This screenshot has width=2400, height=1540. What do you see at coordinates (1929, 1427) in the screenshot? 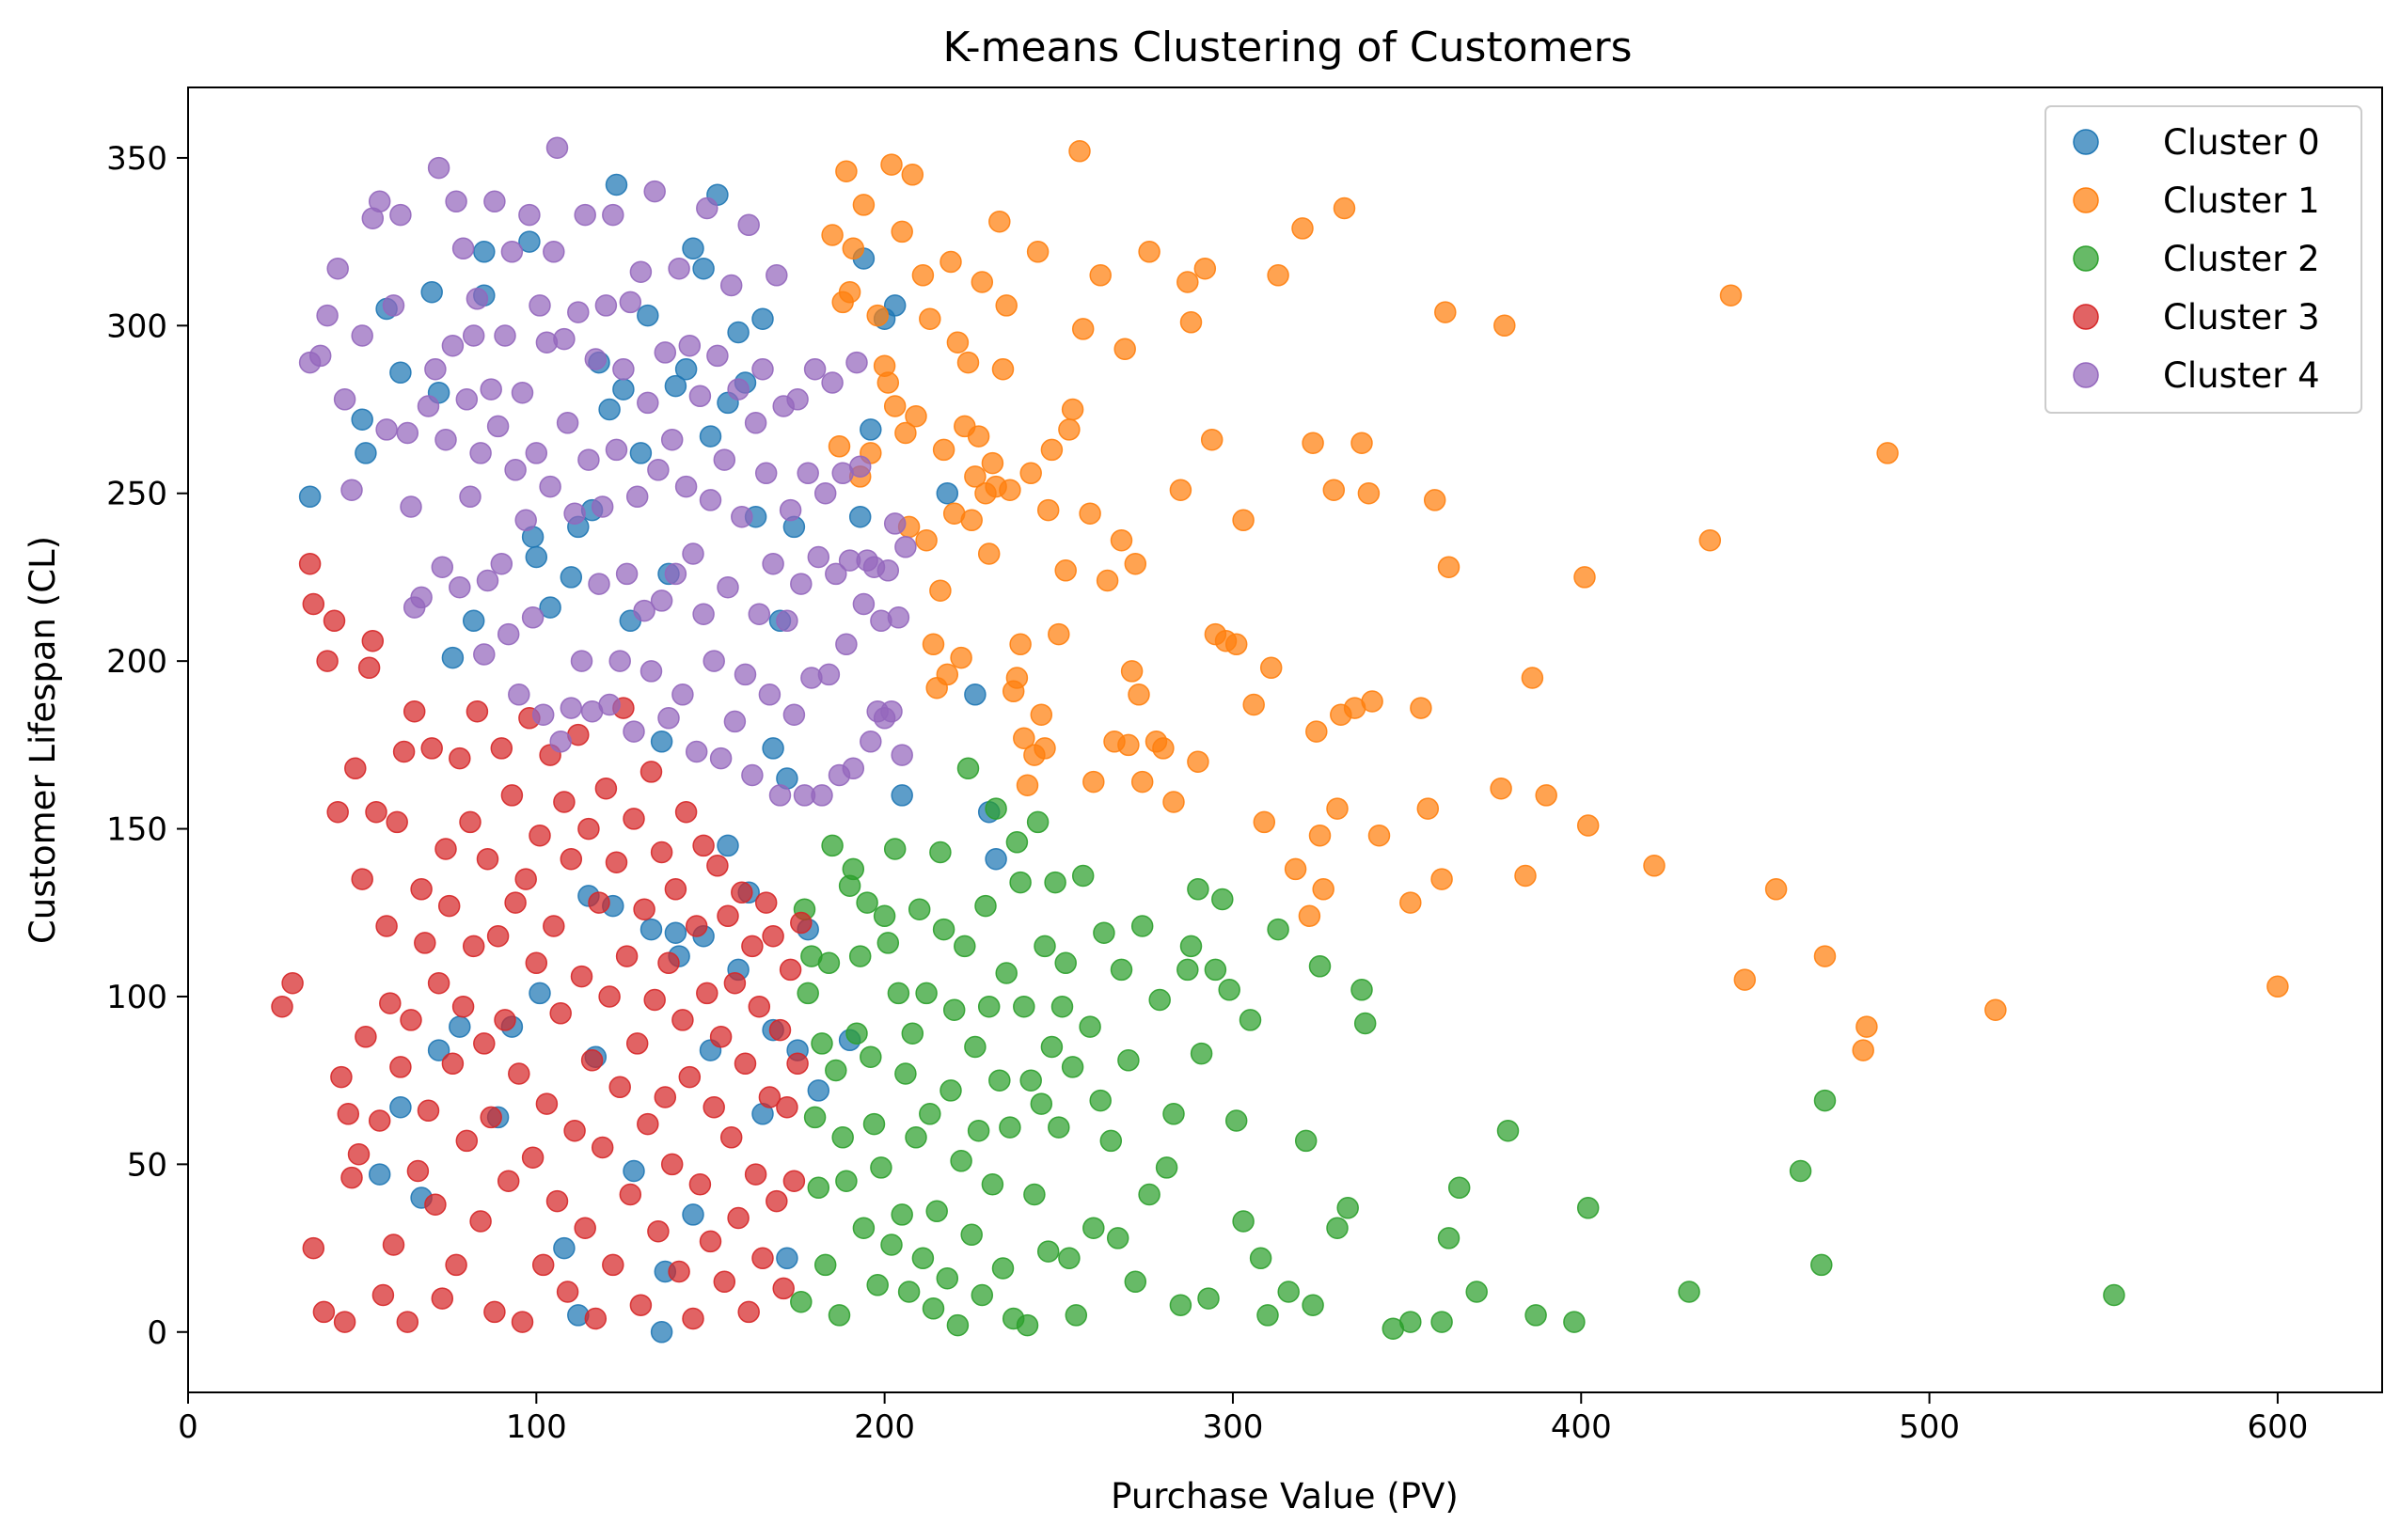
I see `x-tick-label: 500` at bounding box center [1929, 1427].